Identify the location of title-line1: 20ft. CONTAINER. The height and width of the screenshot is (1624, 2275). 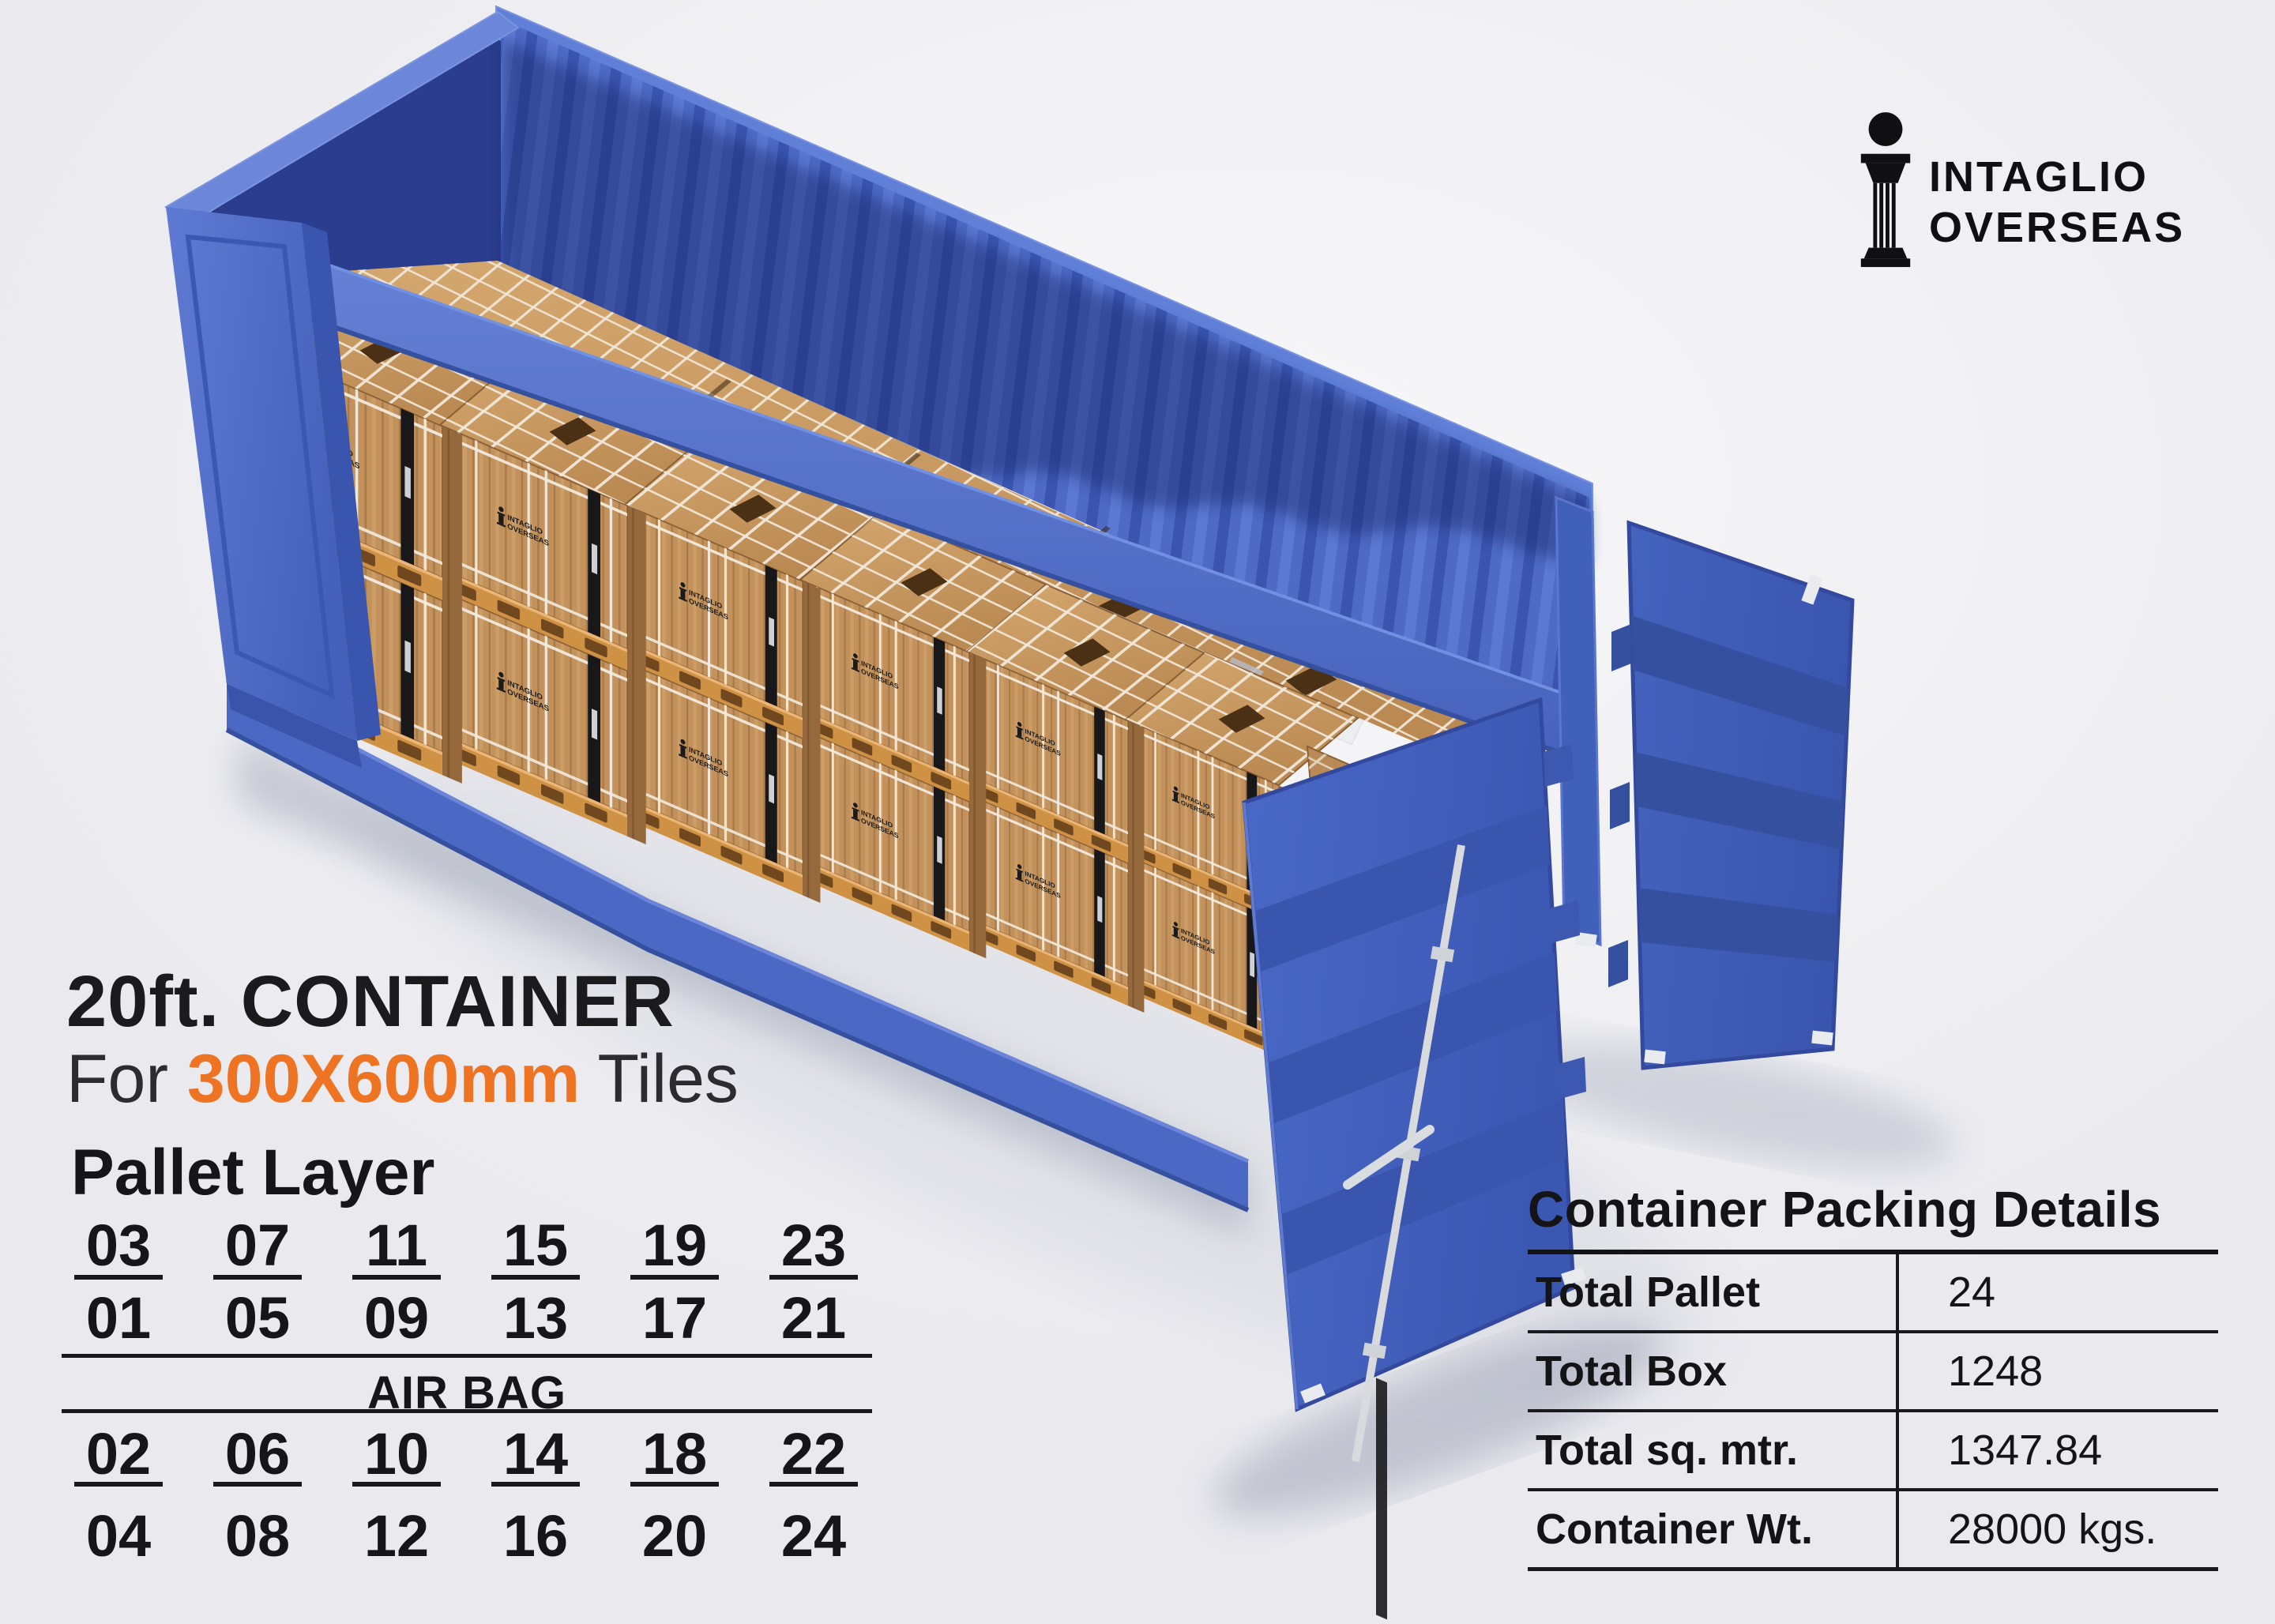
(370, 1001).